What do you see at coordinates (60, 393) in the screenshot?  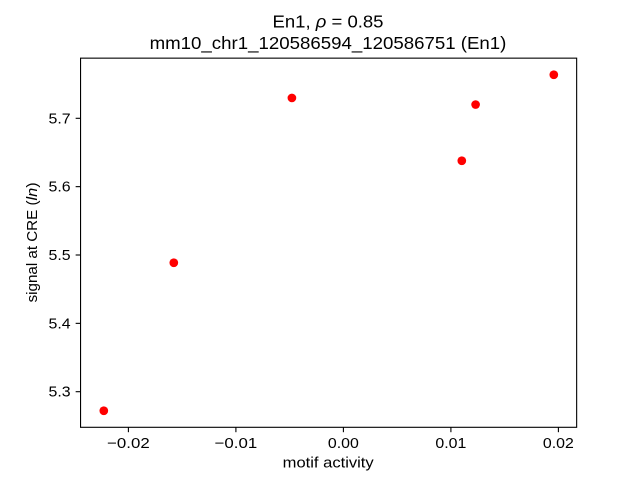 I see `svg-text: 5.3` at bounding box center [60, 393].